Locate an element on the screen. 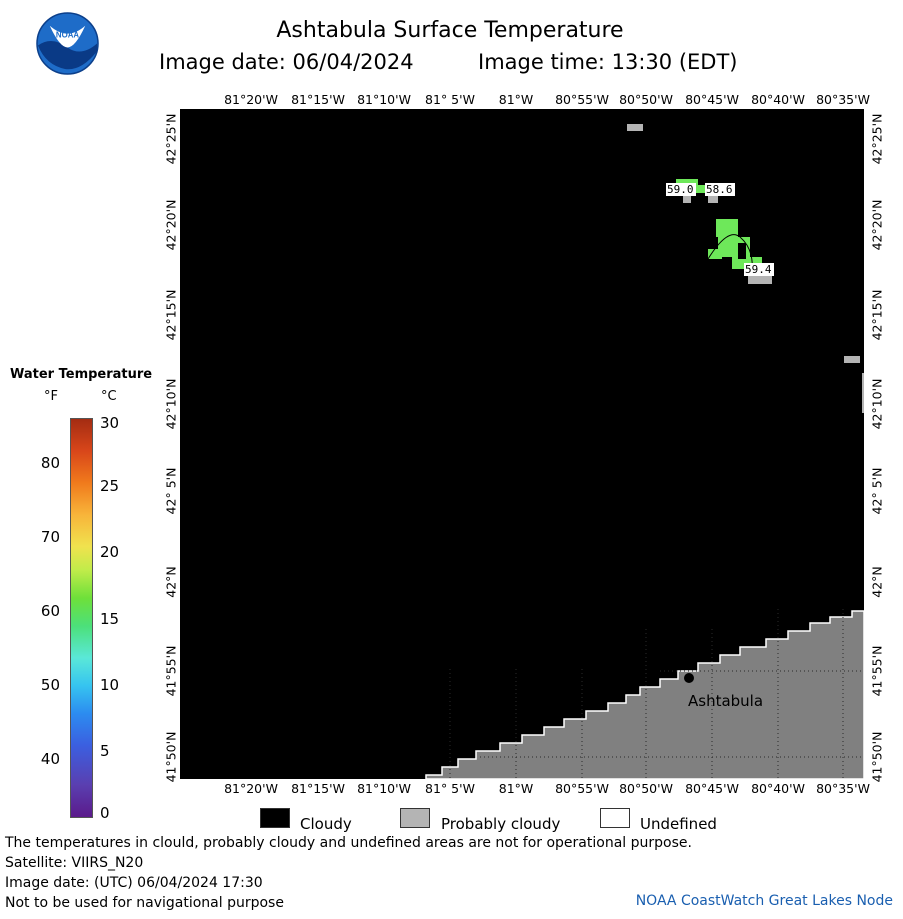  temperature-colorbar is located at coordinates (81, 618).